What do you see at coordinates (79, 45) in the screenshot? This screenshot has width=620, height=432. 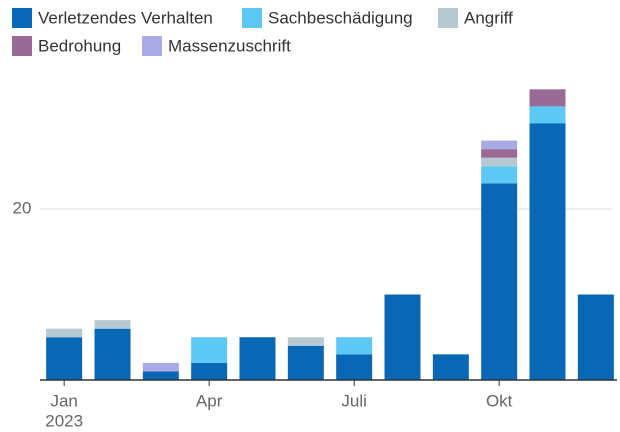 I see `legend-label: Bedrohung` at bounding box center [79, 45].